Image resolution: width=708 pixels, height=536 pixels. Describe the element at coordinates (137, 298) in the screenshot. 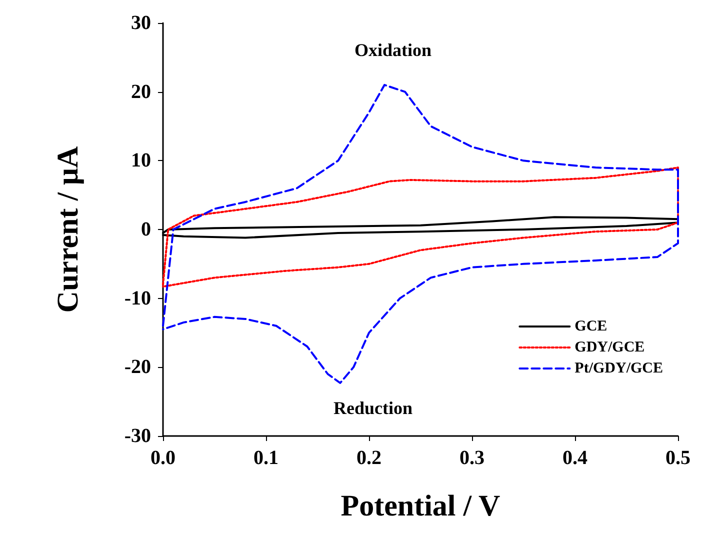

I see `y-tick-label: -10` at that location.